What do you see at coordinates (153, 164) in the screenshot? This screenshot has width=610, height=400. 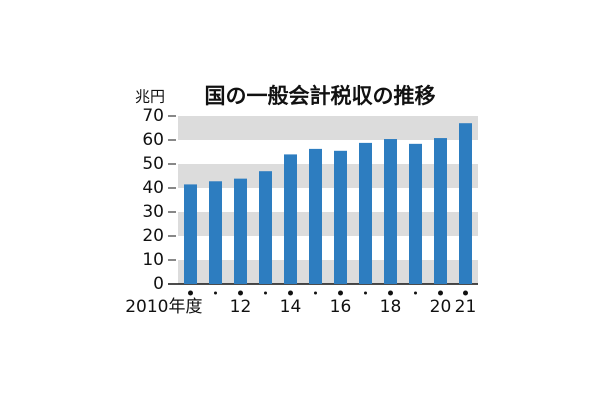 I see `y-tick-label: 50` at bounding box center [153, 164].